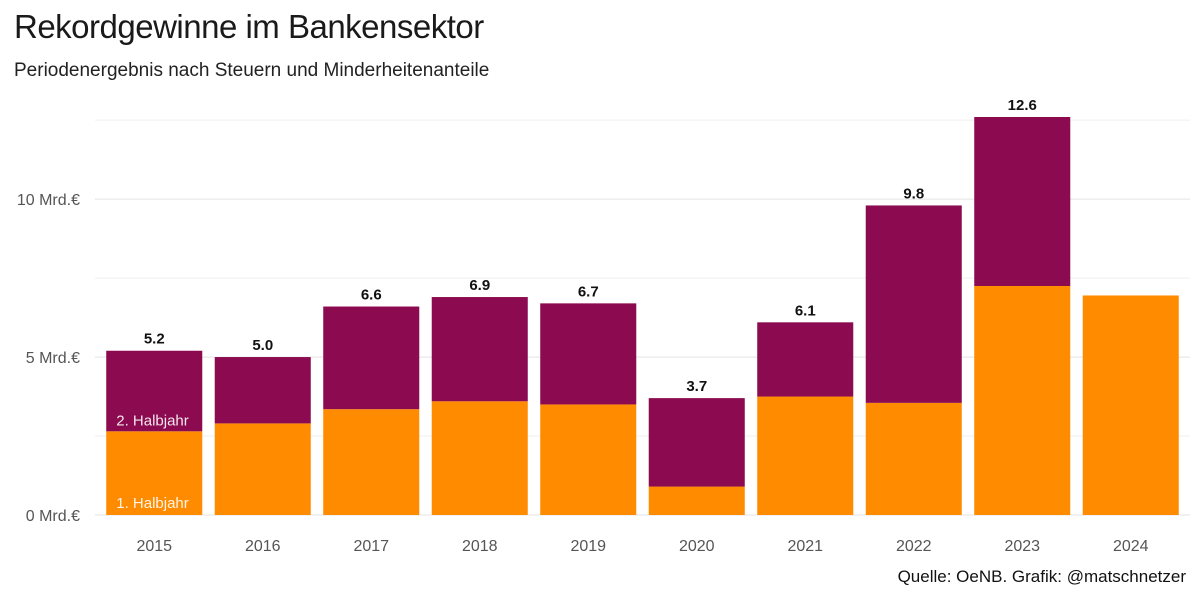 The width and height of the screenshot is (1200, 600). I want to click on total-value-label: 3.7, so click(696, 386).